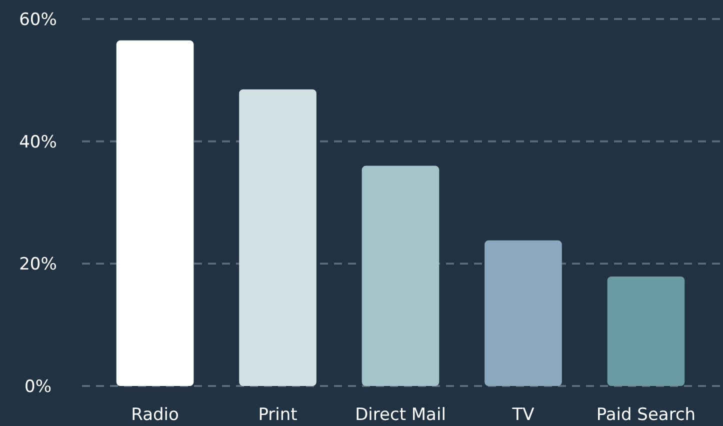 This screenshot has width=723, height=426. Describe the element at coordinates (38, 264) in the screenshot. I see `y-tick-label: 20%` at that location.